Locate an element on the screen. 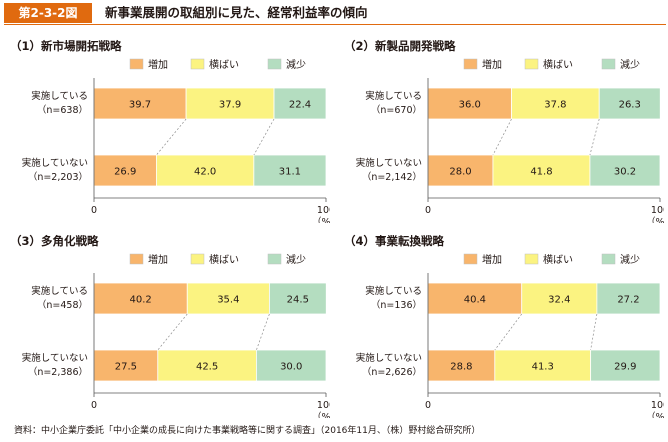 The height and width of the screenshot is (442, 668). data-label: 28.8 is located at coordinates (461, 367).